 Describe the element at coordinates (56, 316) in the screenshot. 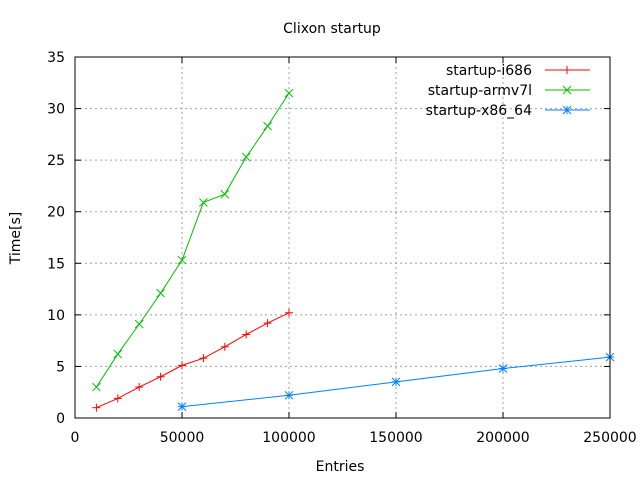

I see `y-tick-label: 10` at that location.